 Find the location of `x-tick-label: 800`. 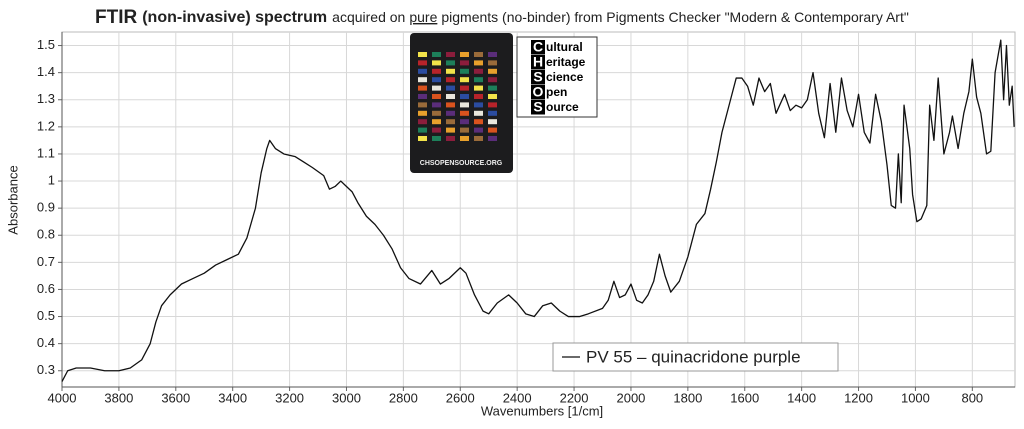

x-tick-label: 800 is located at coordinates (972, 397).